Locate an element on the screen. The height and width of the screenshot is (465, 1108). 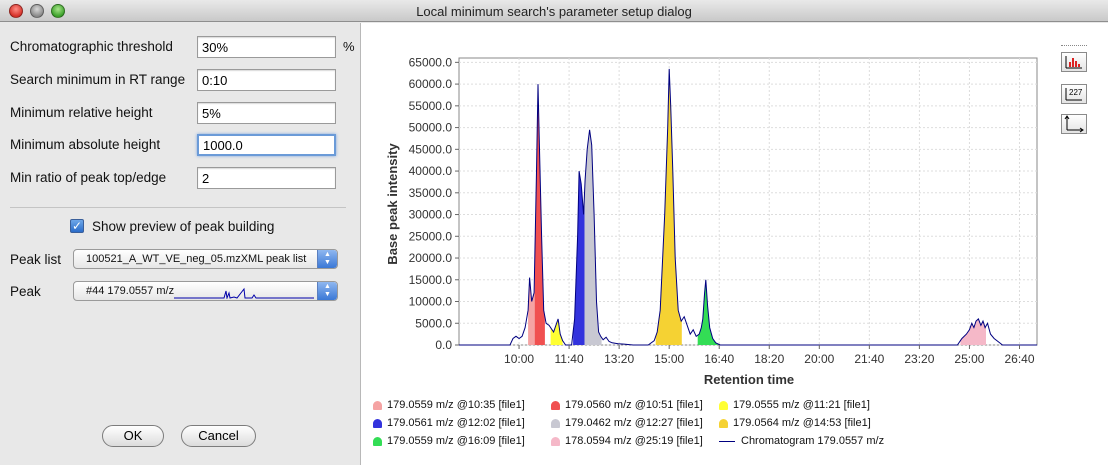
y-tick-label: 50000.0 is located at coordinates (431, 128).